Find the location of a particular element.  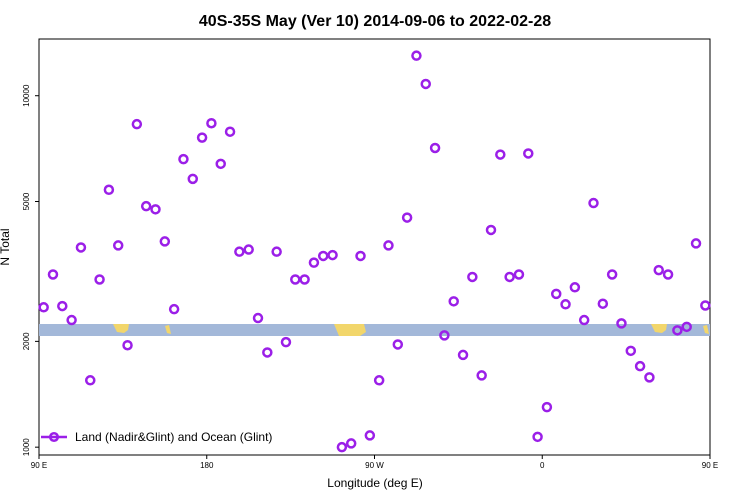

x-tick-label: 0 is located at coordinates (542, 465).